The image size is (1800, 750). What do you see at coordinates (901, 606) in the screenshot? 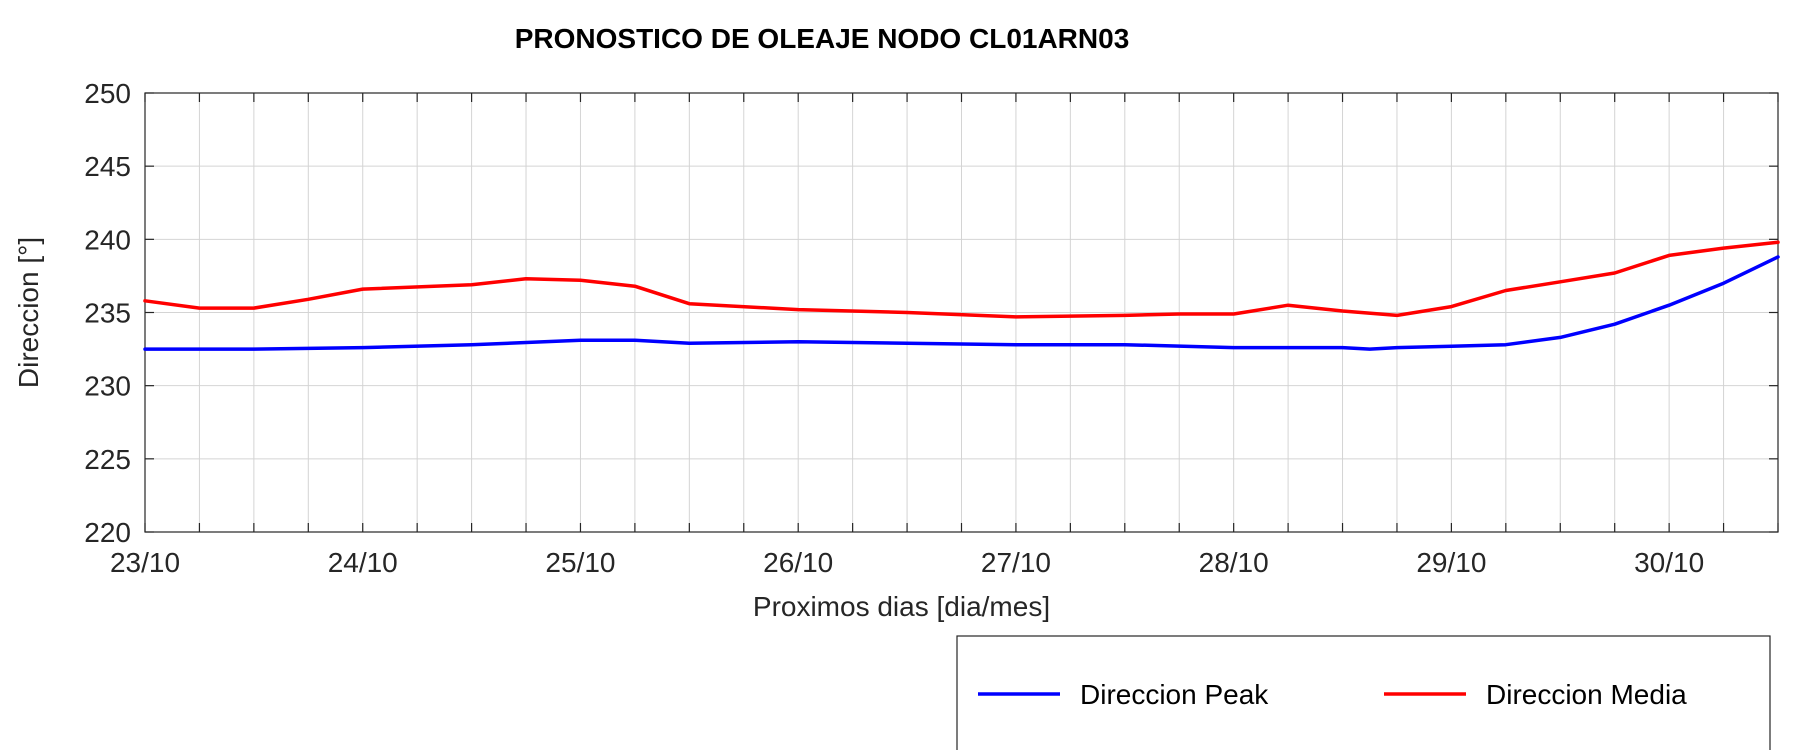
I see `x-axis-label: Proximos dias [dia/mes]` at bounding box center [901, 606].